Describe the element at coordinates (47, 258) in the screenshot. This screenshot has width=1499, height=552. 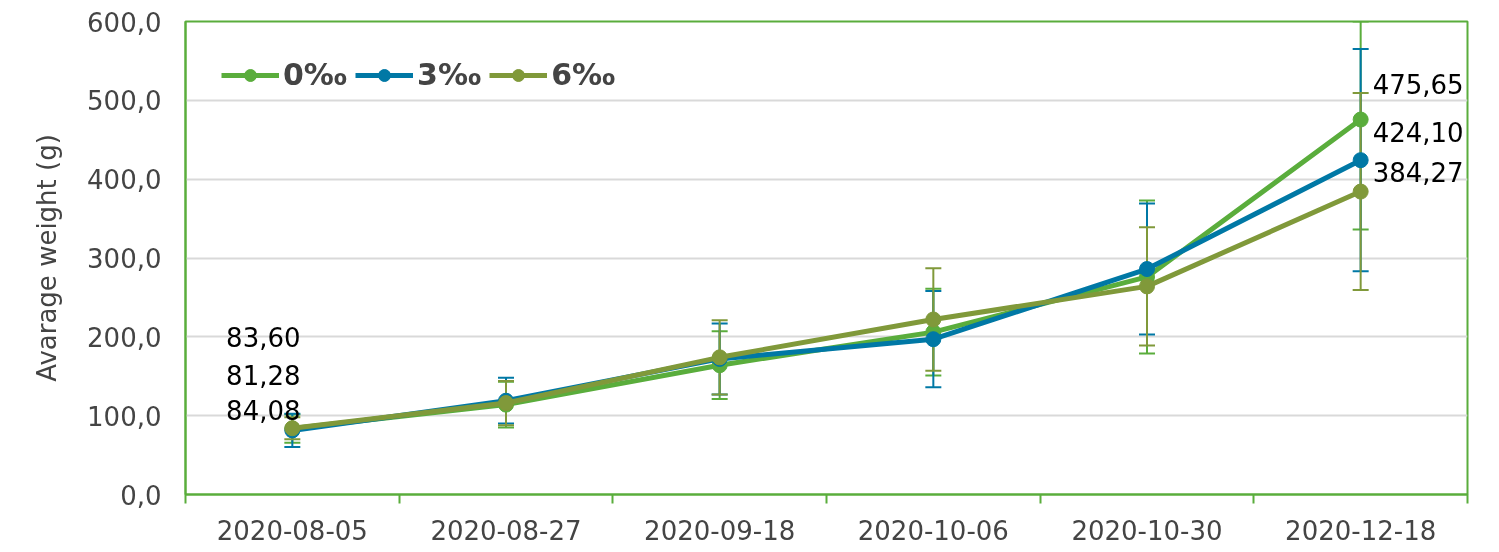
I see `y-axis-title: Avarage weight (g)` at that location.